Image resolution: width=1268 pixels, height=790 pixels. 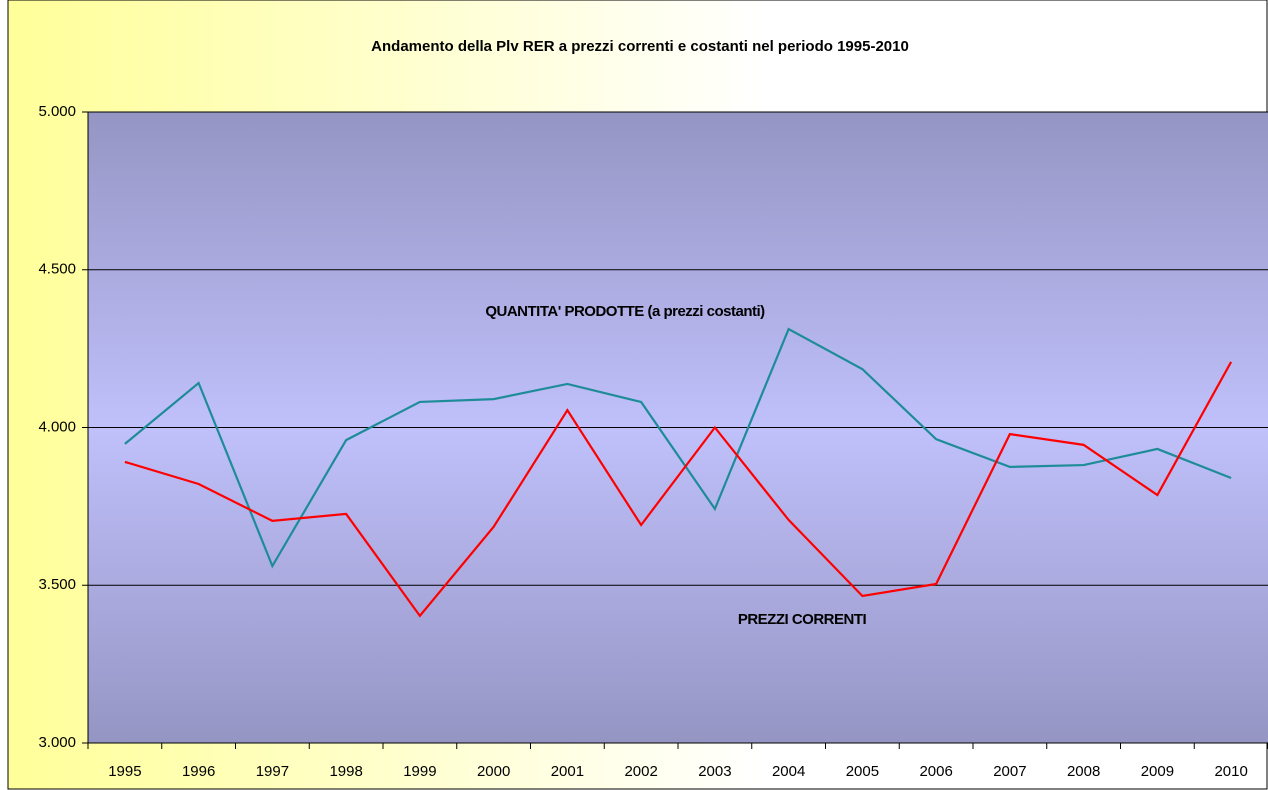 I want to click on x-tick-label: 2005, so click(x=862, y=771).